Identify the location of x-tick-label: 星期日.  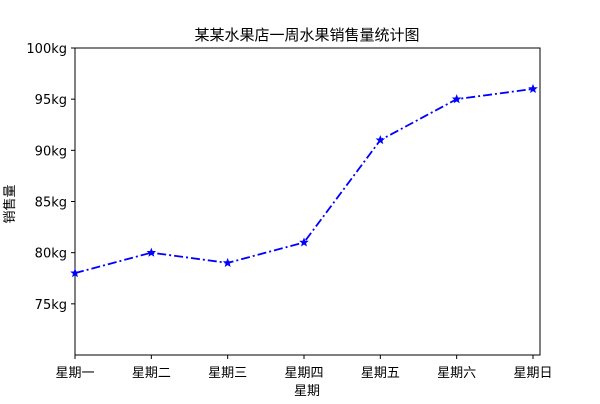
(532, 373).